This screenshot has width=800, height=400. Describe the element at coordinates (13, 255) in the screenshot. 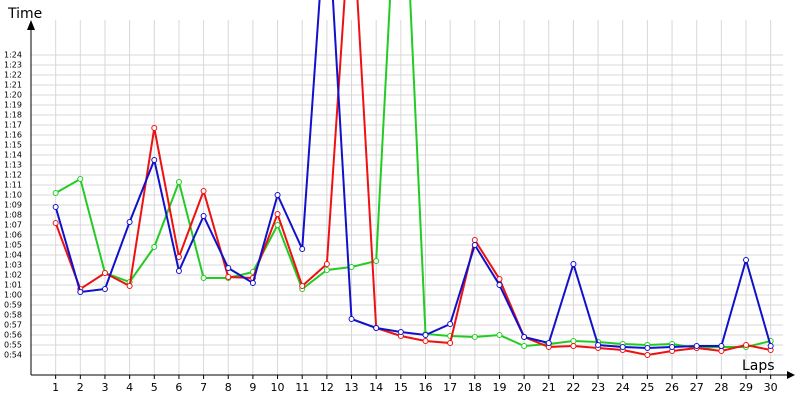

I see `y-tick-label: 1:04` at that location.